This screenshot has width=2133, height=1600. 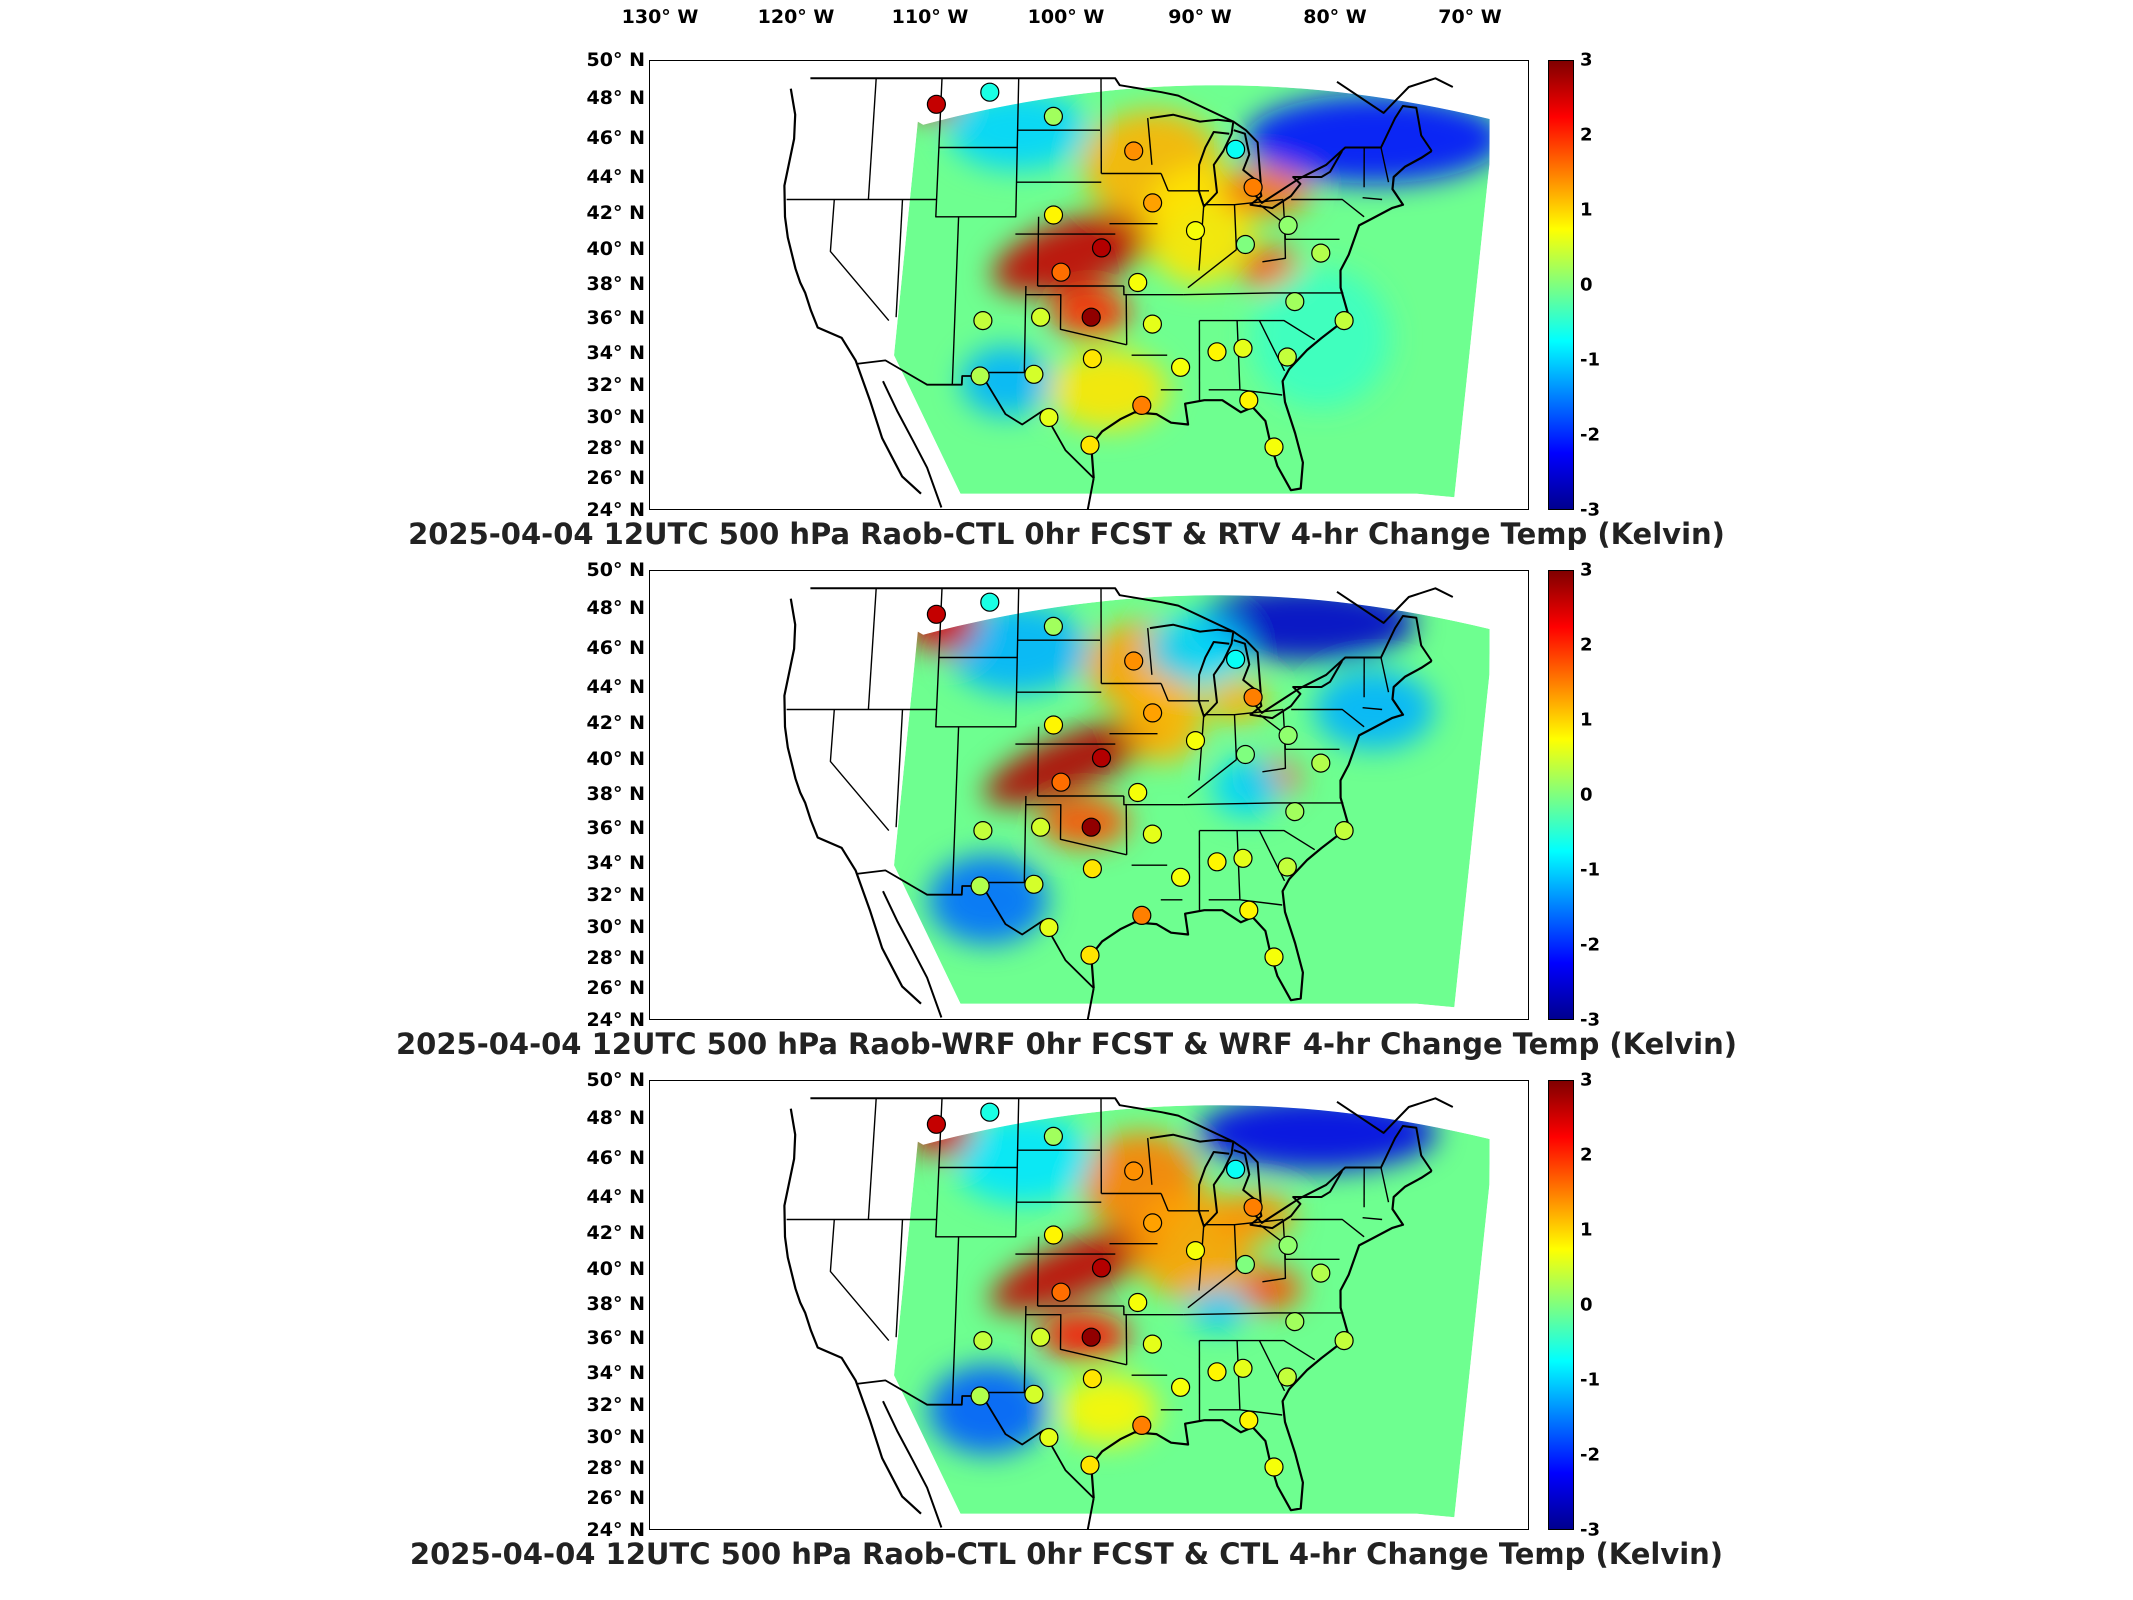 I want to click on latitude-label: 32° N, so click(x=615, y=1405).